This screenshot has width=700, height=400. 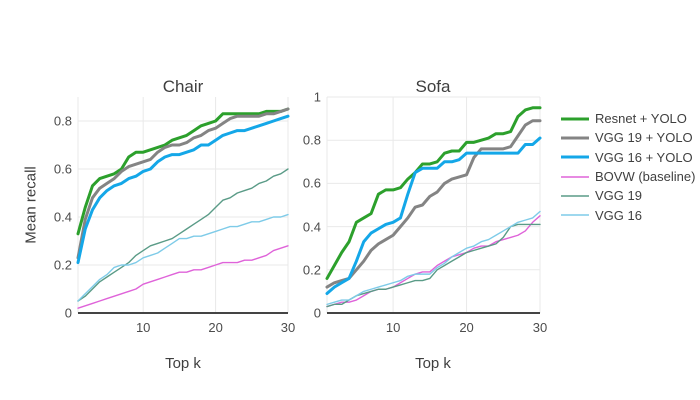 I want to click on legend-item-label: BOVW (baseline), so click(x=645, y=177).